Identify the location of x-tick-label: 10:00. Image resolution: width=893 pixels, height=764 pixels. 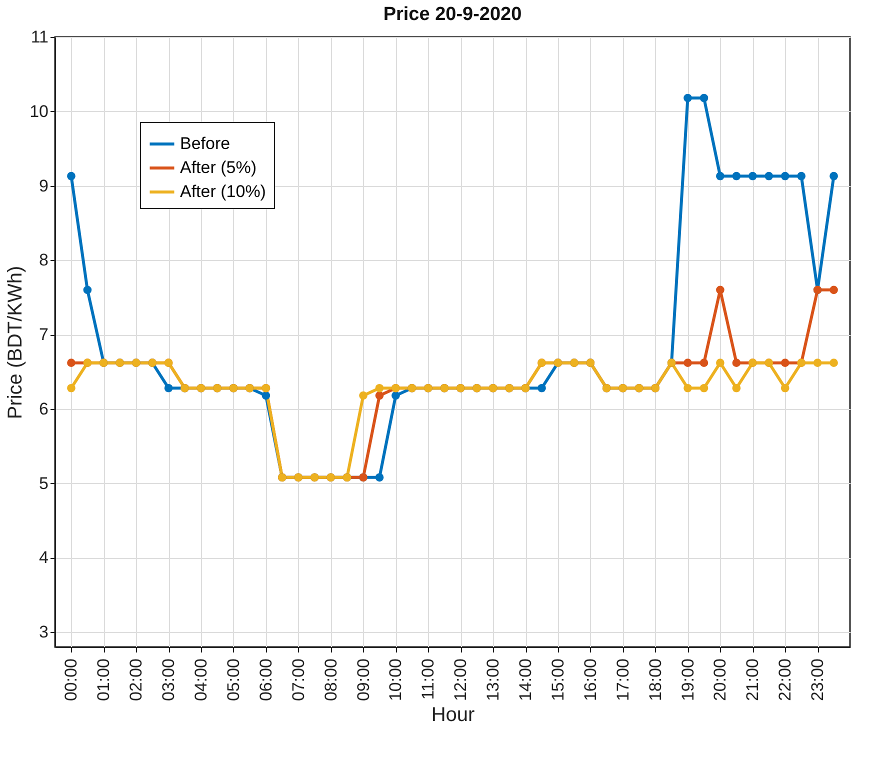
(396, 680).